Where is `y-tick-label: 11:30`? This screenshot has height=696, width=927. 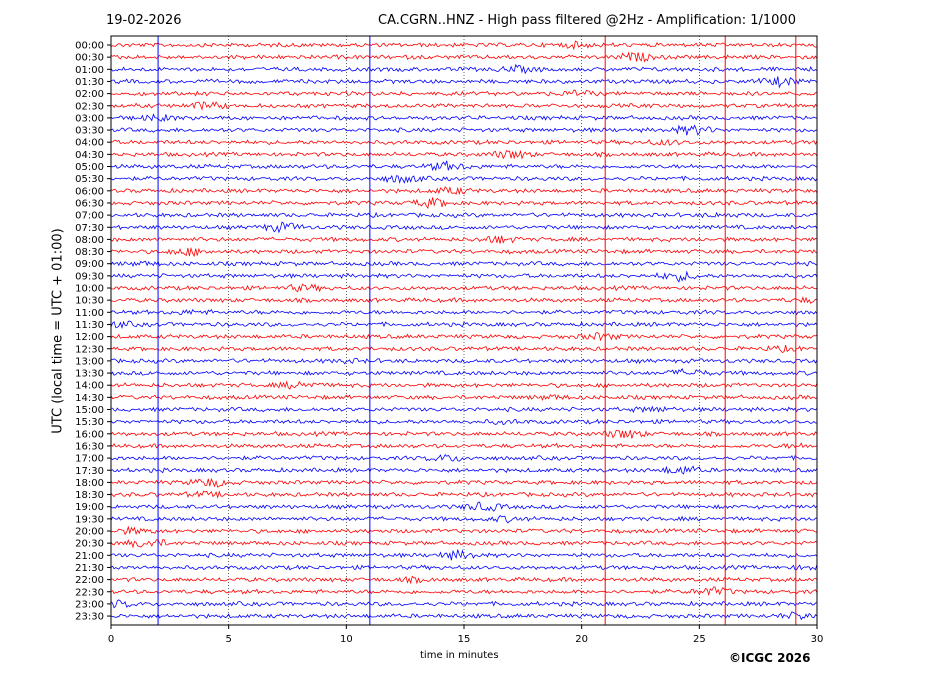
y-tick-label: 11:30 is located at coordinates (89, 325).